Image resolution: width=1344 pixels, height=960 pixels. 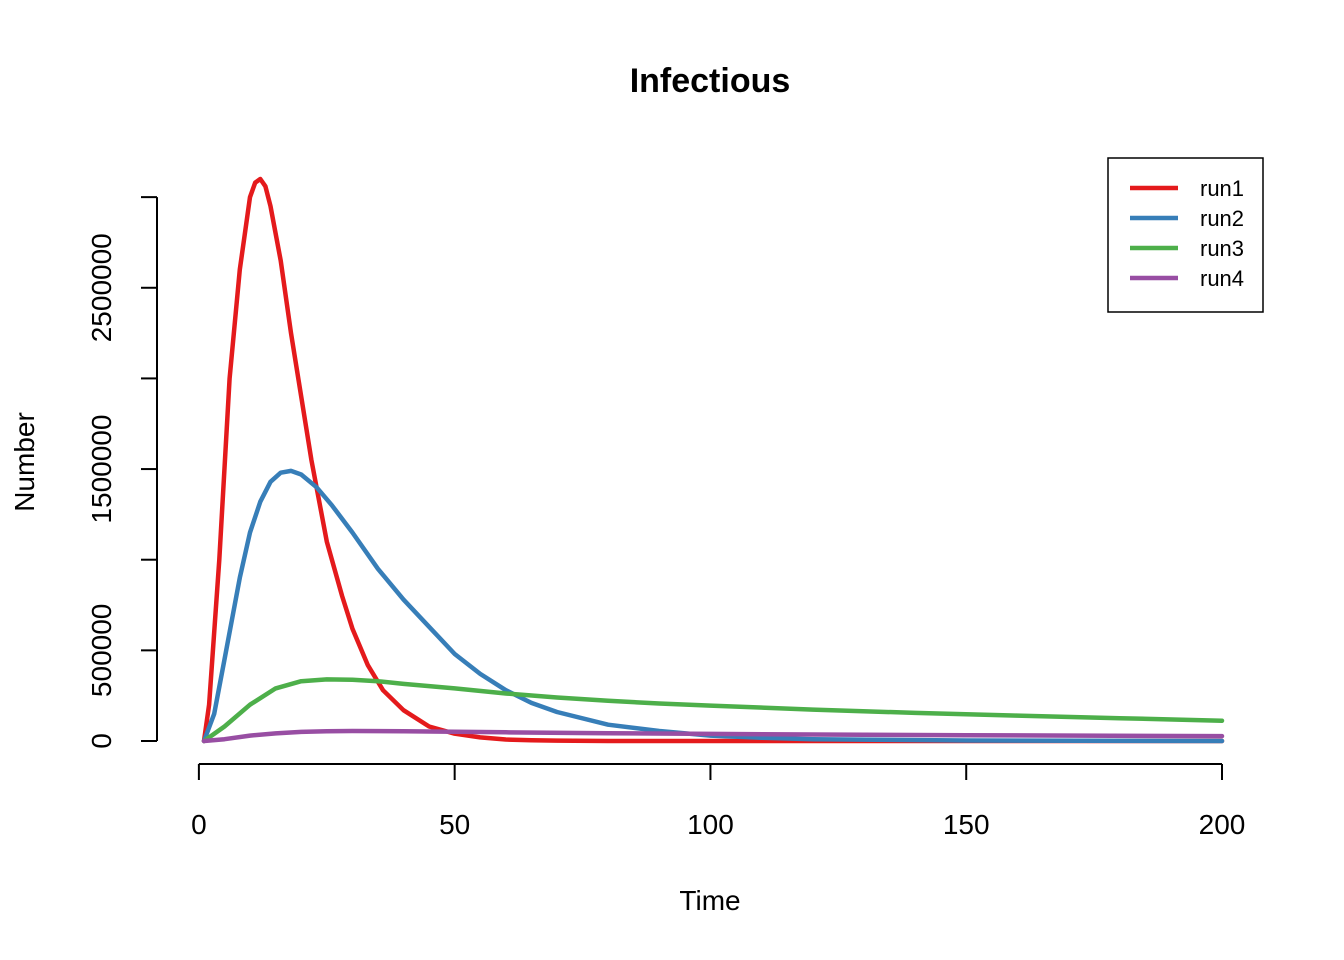 I want to click on x-tick-label: 100, so click(x=710, y=824).